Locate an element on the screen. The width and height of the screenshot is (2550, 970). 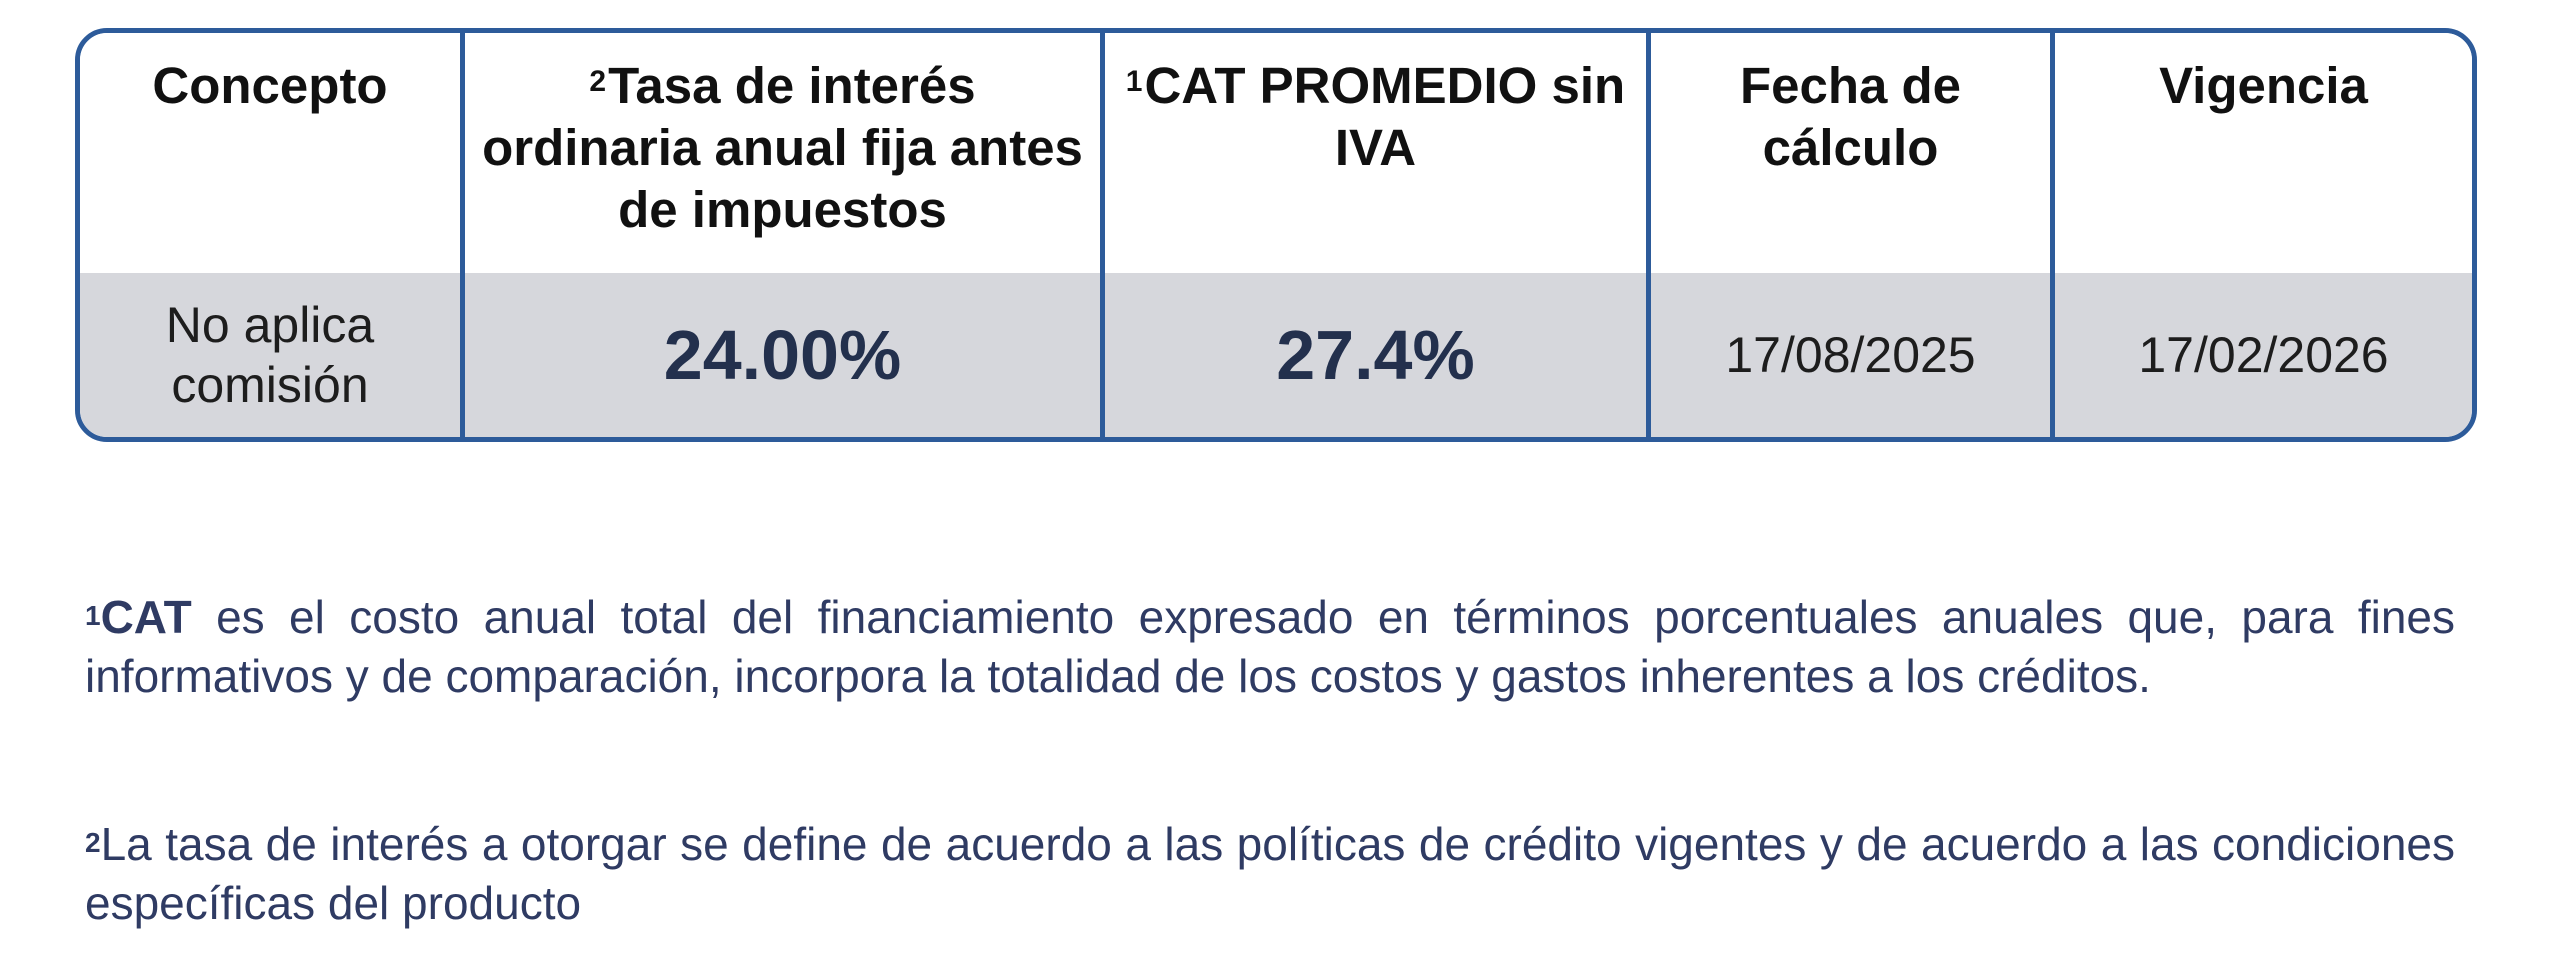
cell-tasa: 24.00% is located at coordinates (780, 355).